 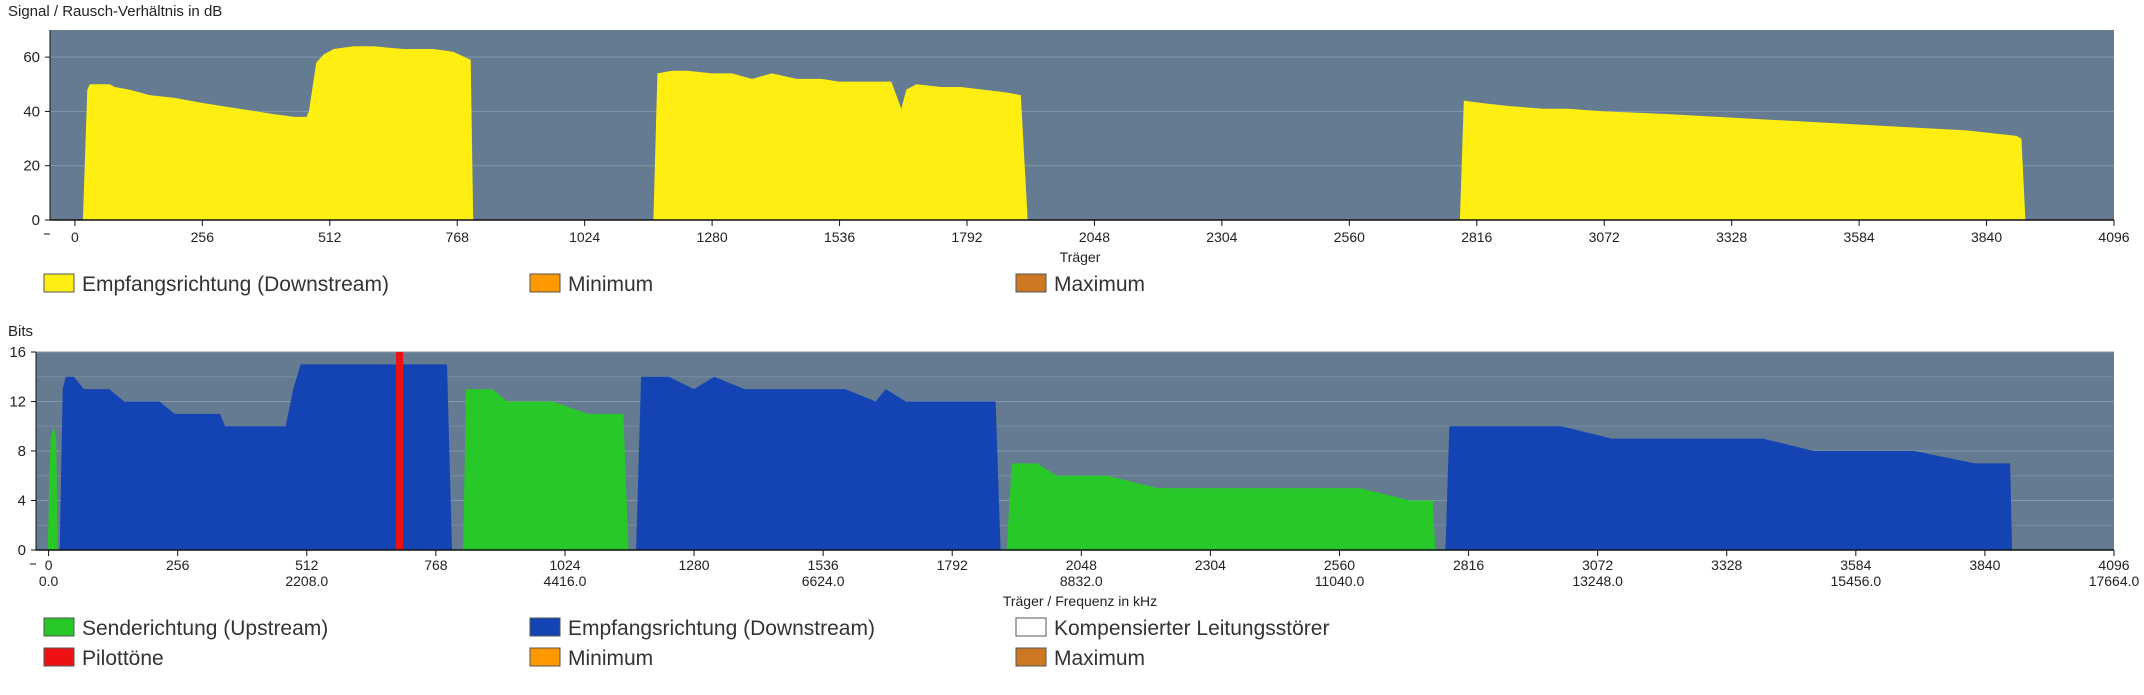 I want to click on bits-x-tick-label: 3584, so click(x=1855, y=565).